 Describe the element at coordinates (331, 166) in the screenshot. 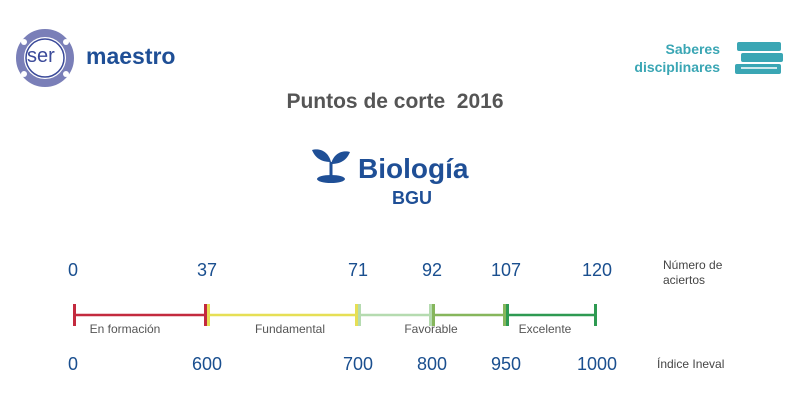

I see `plant-icon` at that location.